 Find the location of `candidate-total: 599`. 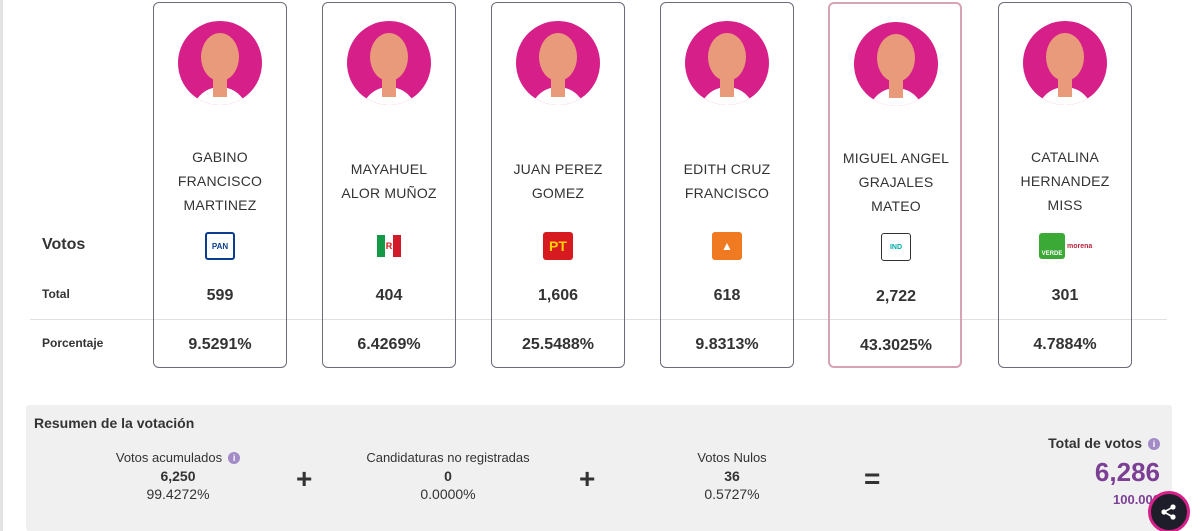

candidate-total: 599 is located at coordinates (220, 295).